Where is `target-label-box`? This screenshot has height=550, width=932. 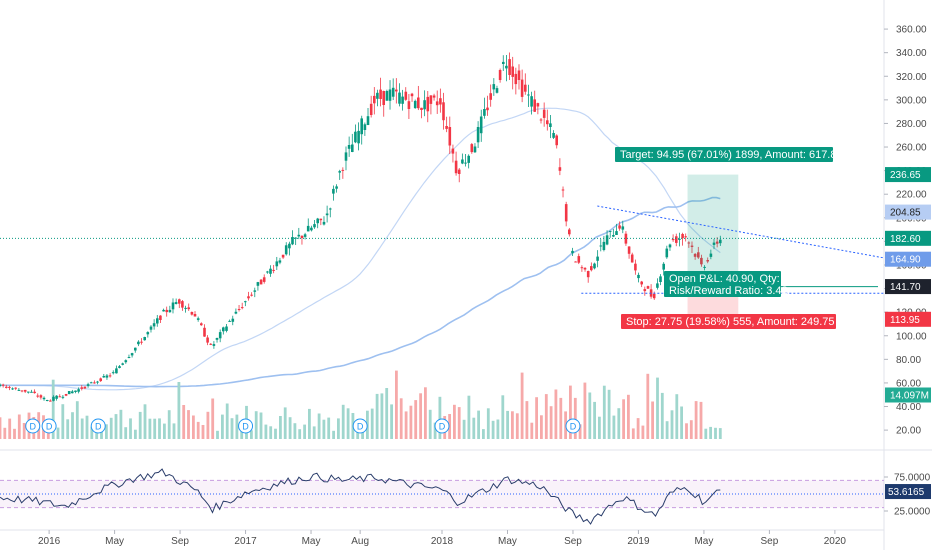 target-label-box is located at coordinates (724, 154).